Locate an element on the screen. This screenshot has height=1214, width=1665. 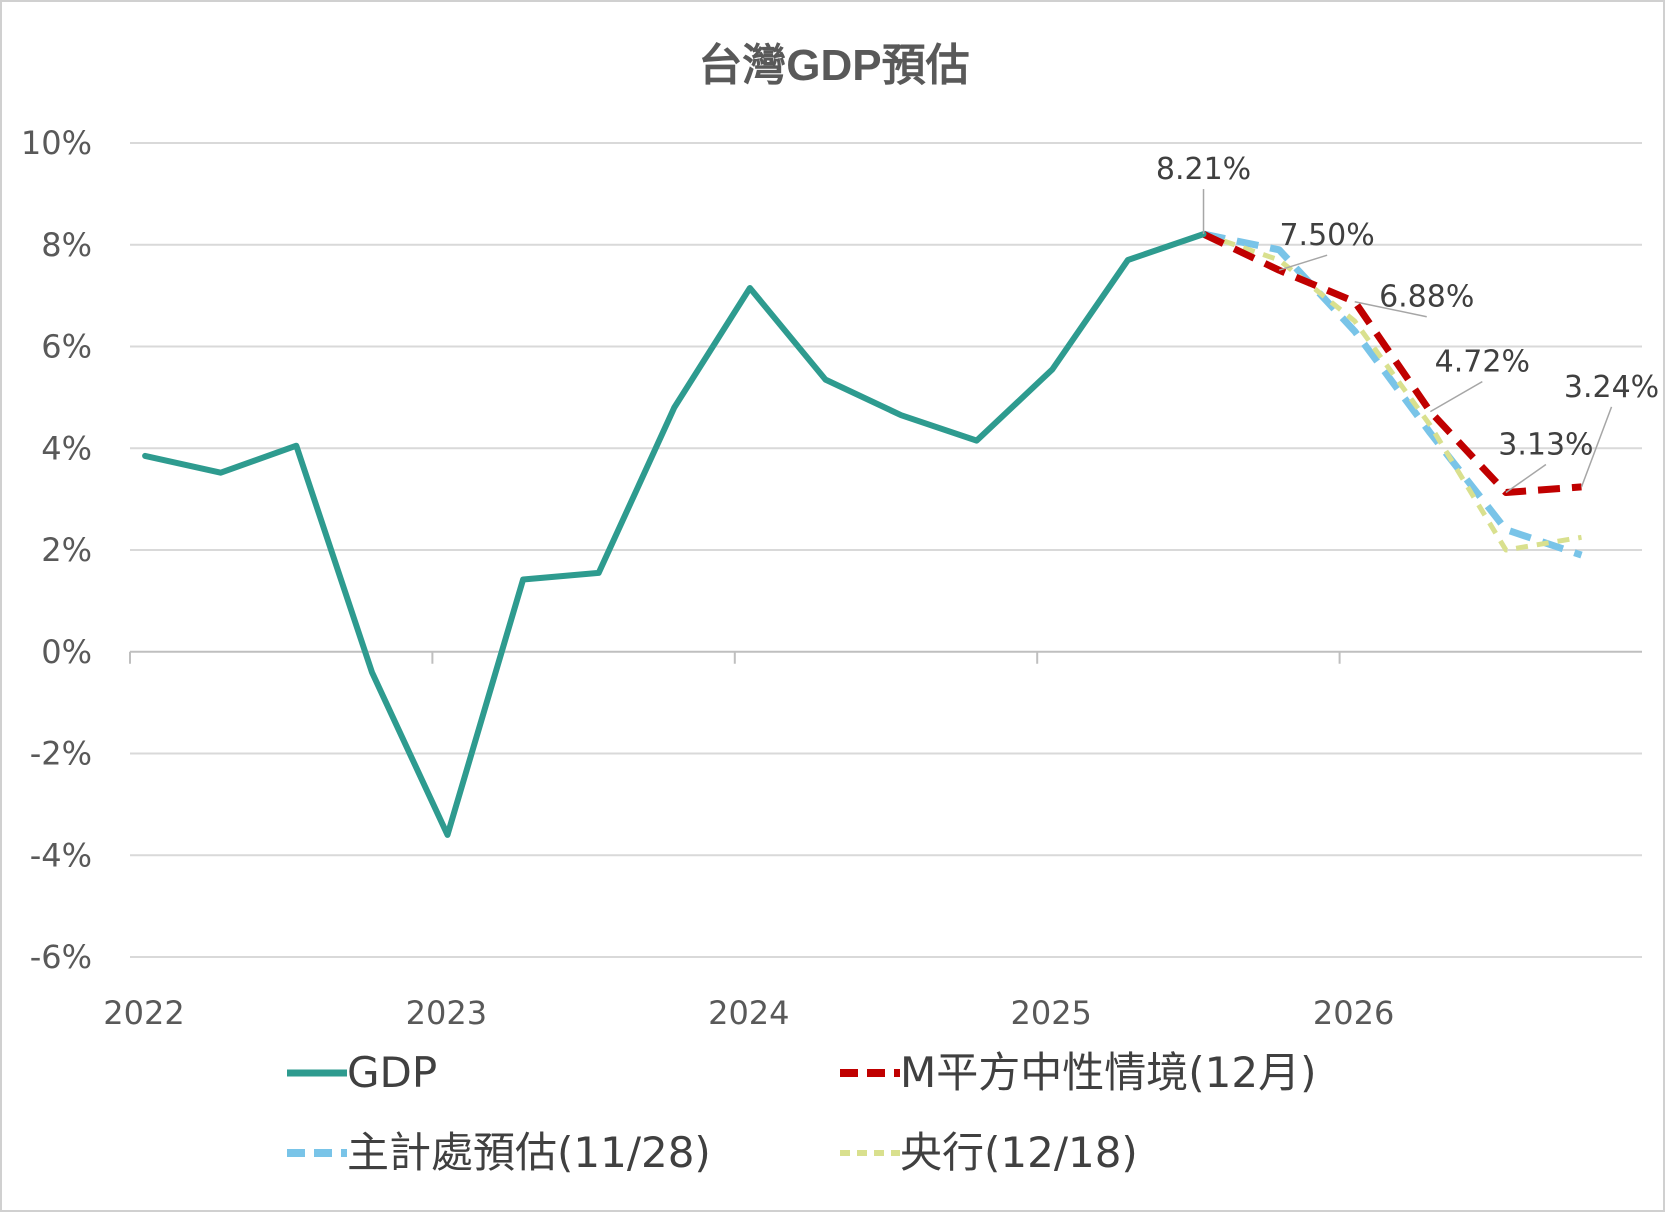
x-tick-label: 2025 is located at coordinates (1050, 1013).